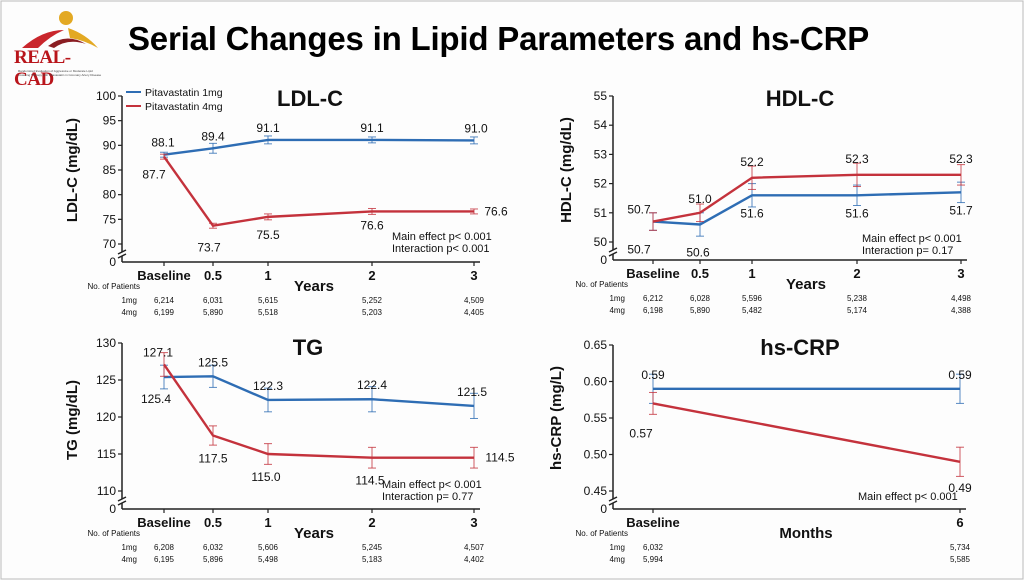  What do you see at coordinates (319, 391) in the screenshot?
I see `series-line-1mg` at bounding box center [319, 391].